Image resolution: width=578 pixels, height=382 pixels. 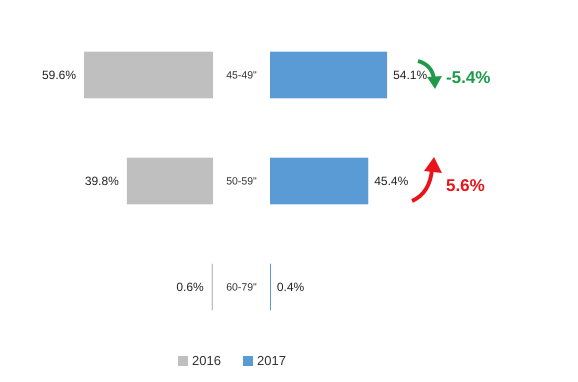 What do you see at coordinates (391, 181) in the screenshot?
I see `data-label: 45.4%` at bounding box center [391, 181].